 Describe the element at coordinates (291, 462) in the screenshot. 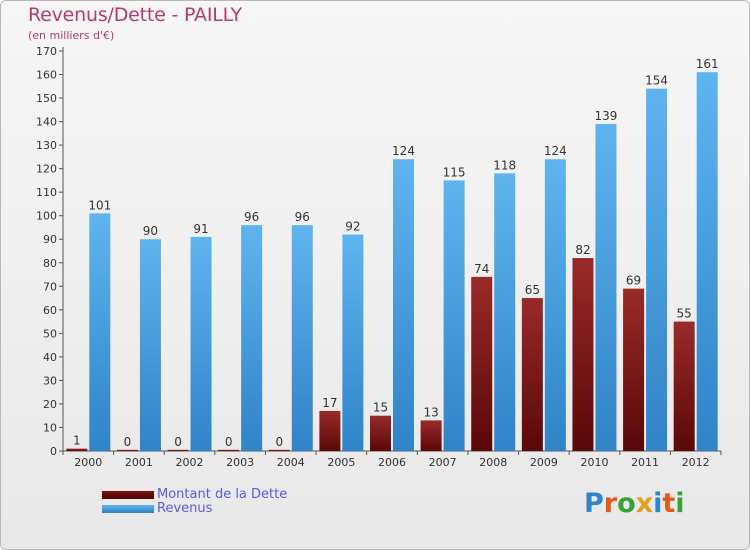

I see `x-tick-label: 2004` at that location.